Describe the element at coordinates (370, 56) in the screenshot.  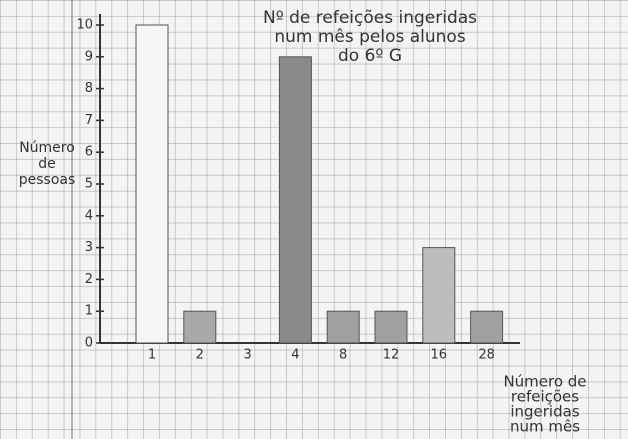
I see `chart-title: do 6º G` at that location.